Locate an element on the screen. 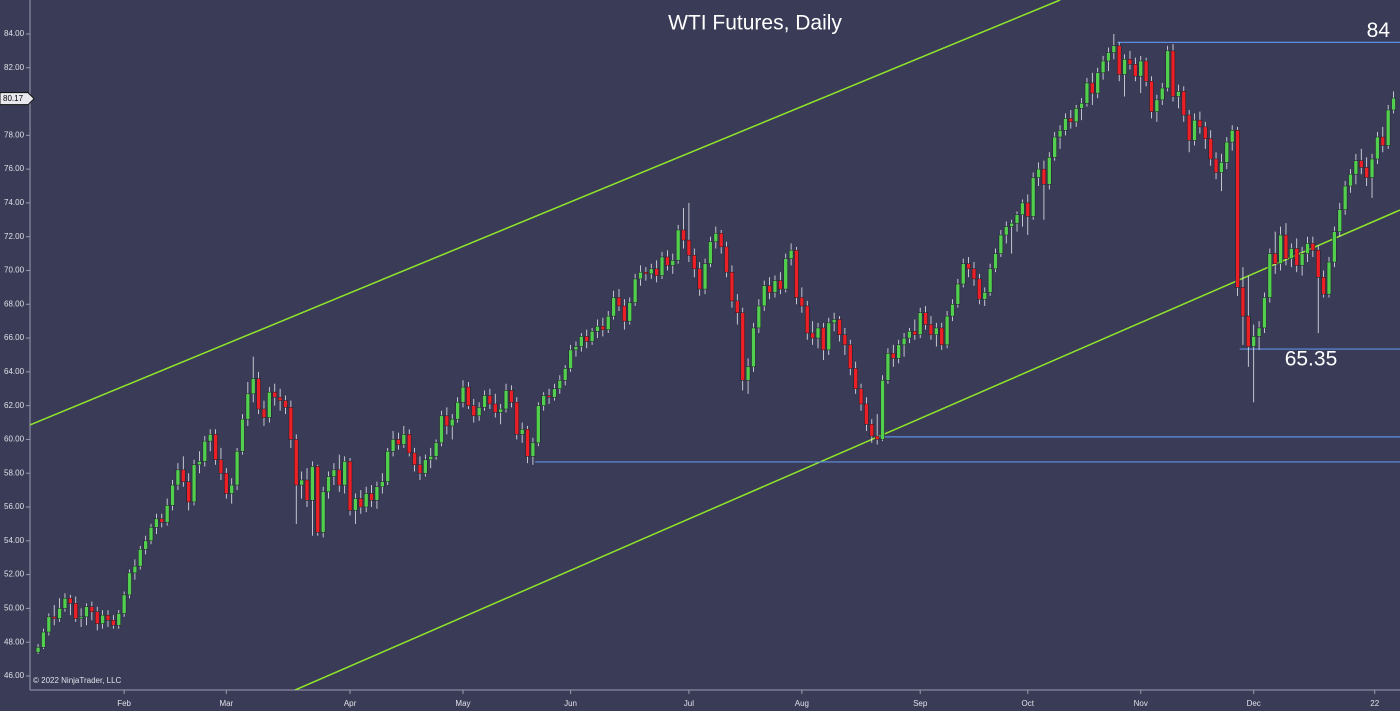 The height and width of the screenshot is (711, 1400). x-tick-label: May is located at coordinates (462, 703).